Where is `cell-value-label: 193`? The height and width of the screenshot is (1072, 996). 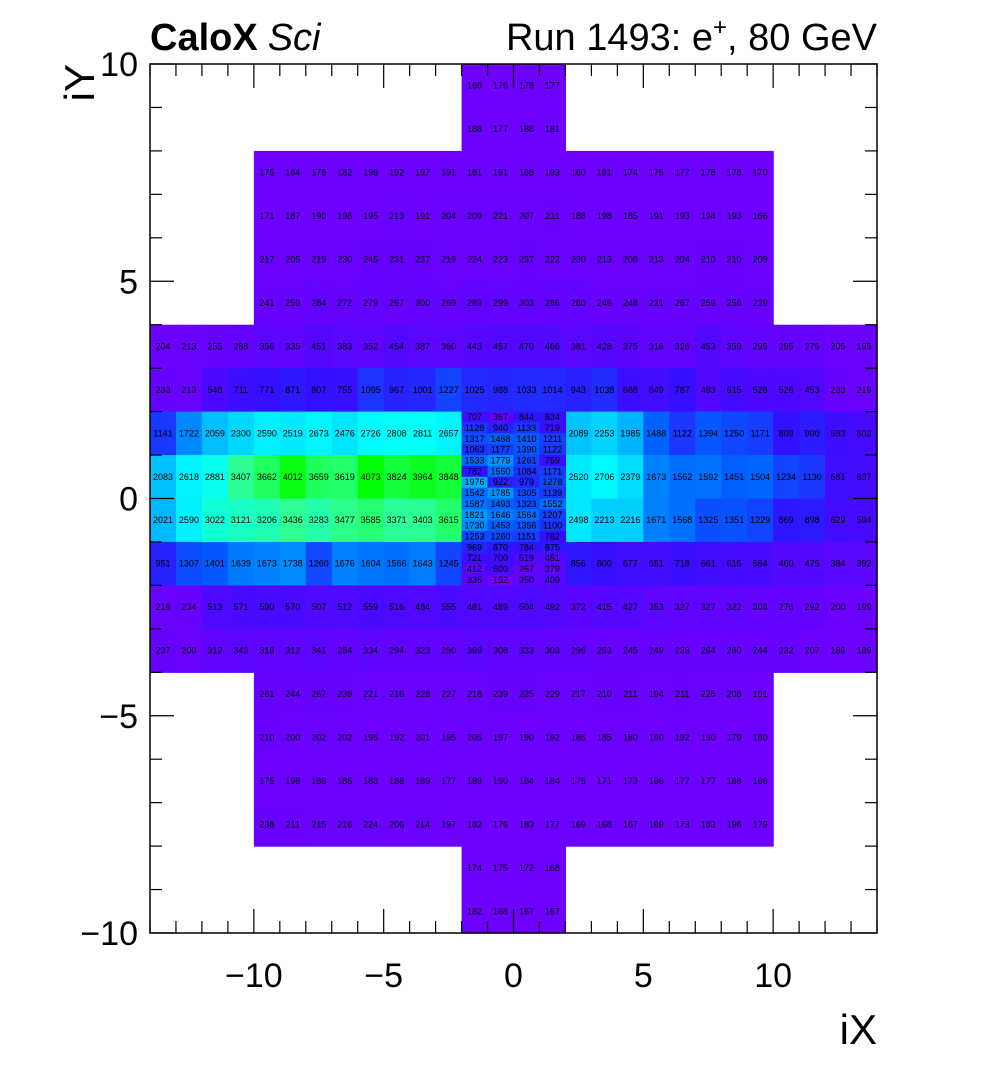
cell-value-label: 193 is located at coordinates (682, 216).